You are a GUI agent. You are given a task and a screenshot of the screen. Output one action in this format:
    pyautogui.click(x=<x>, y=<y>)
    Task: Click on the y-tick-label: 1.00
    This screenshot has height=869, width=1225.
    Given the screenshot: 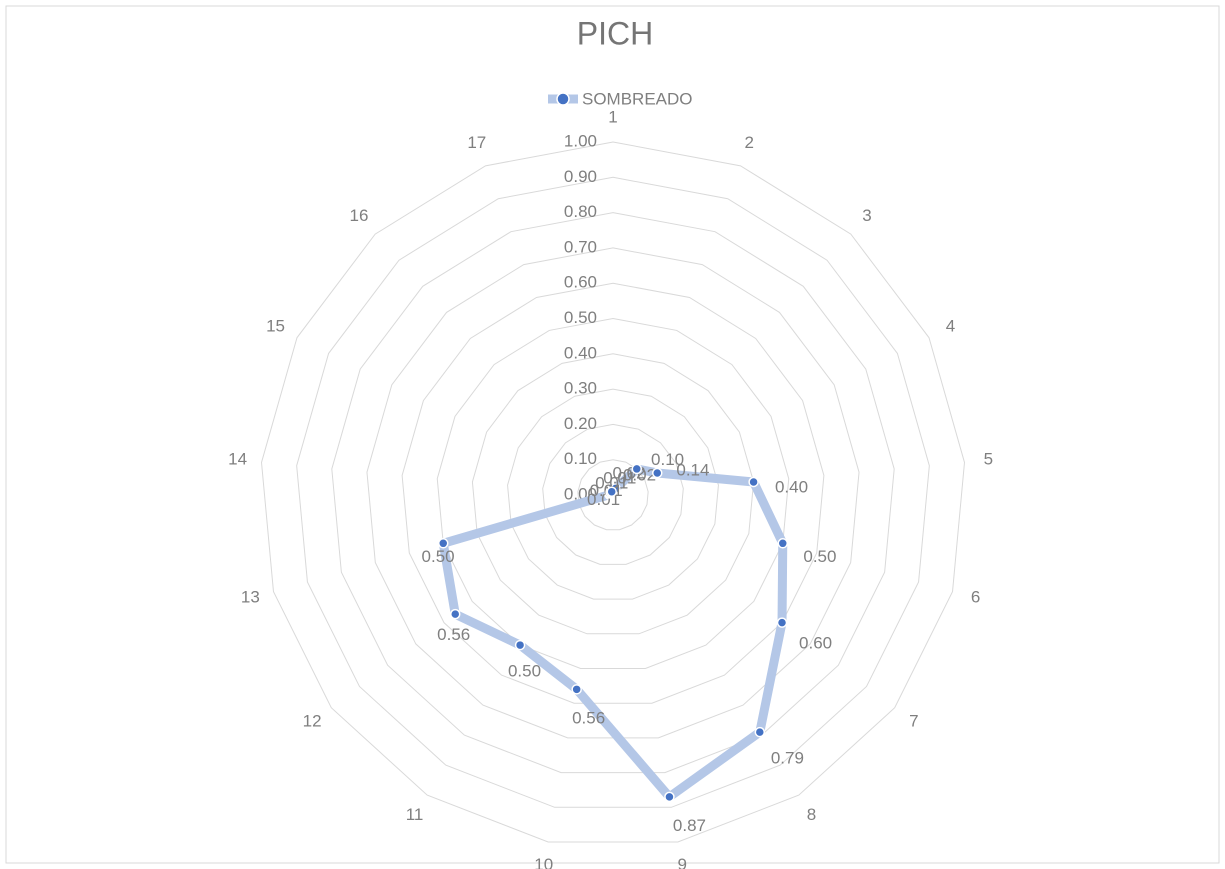 What is the action you would take?
    pyautogui.click(x=580, y=140)
    